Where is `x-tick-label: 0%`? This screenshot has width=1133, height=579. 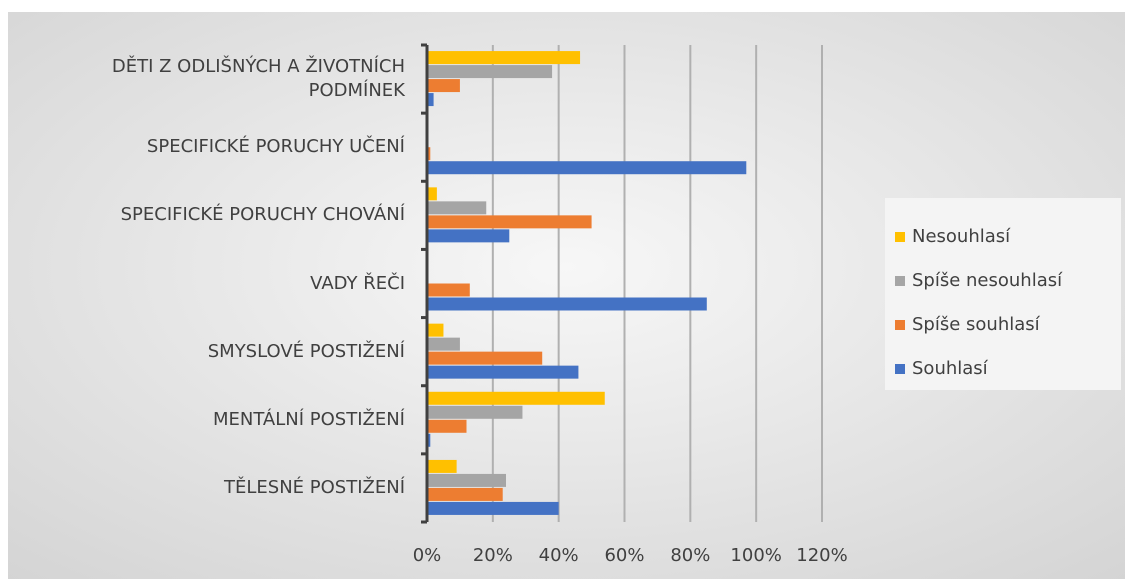 x-tick-label: 0% is located at coordinates (427, 555).